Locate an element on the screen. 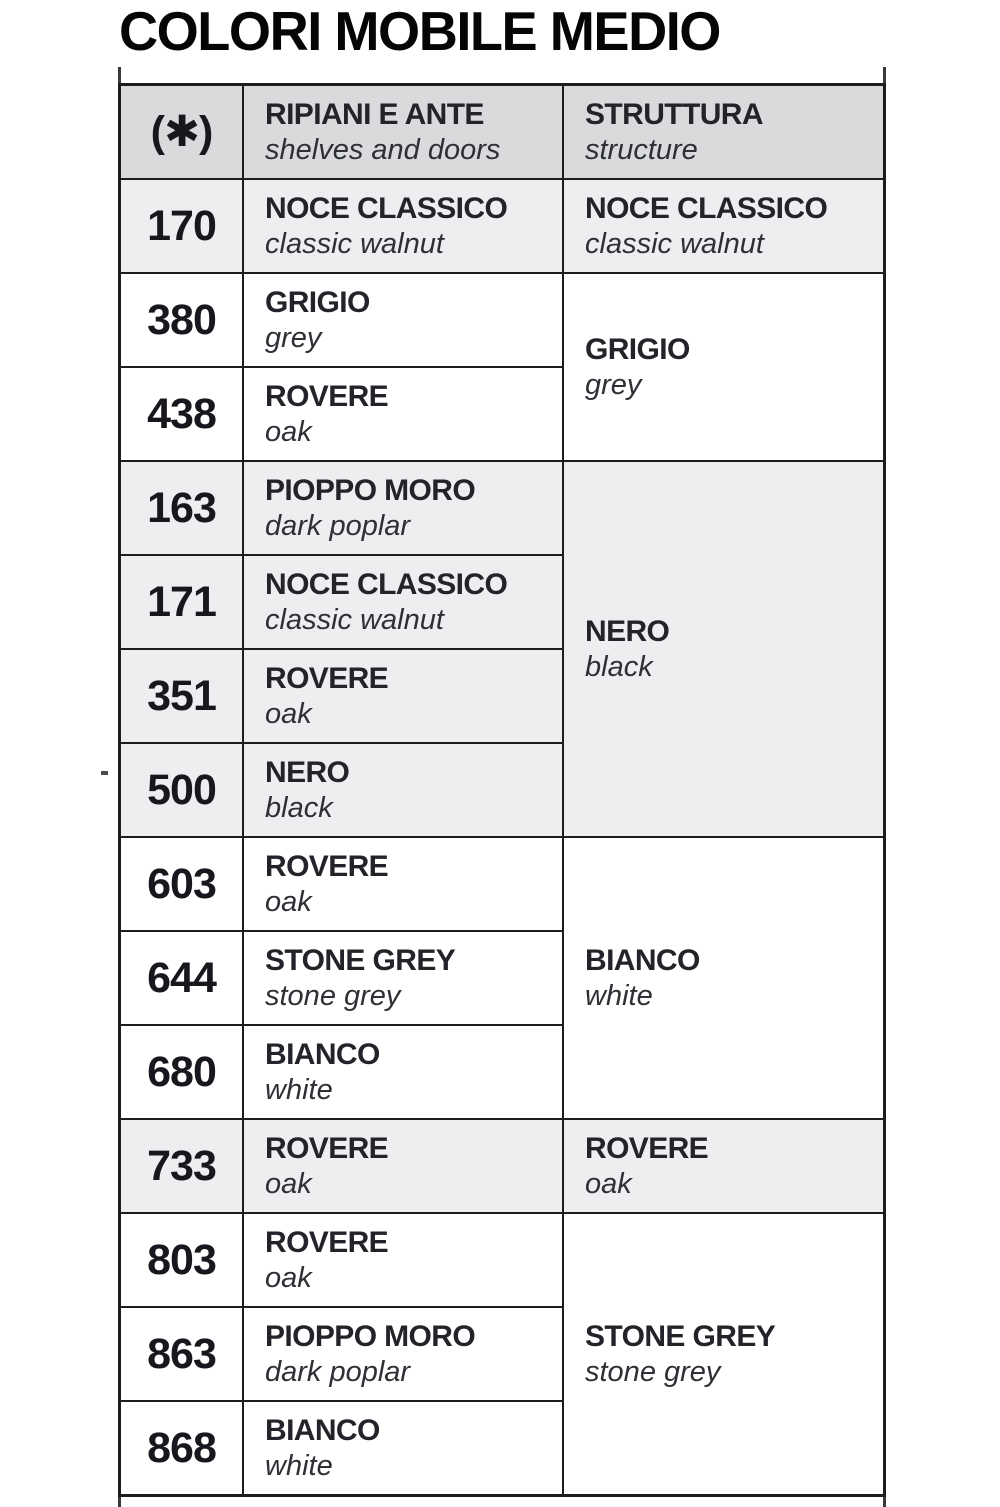  structure-name-it: GRIGIO is located at coordinates (637, 349).